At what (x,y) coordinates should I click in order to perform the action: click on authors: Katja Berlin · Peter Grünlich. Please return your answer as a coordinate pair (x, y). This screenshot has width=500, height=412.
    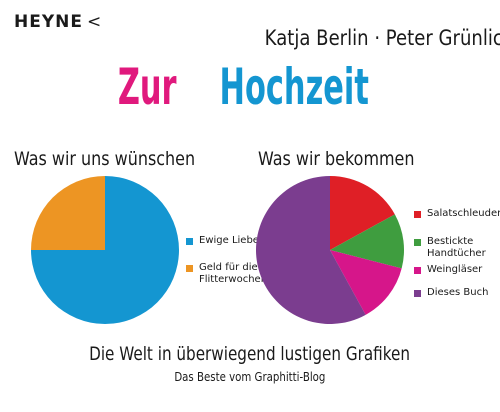
    Looking at the image, I should click on (382, 38).